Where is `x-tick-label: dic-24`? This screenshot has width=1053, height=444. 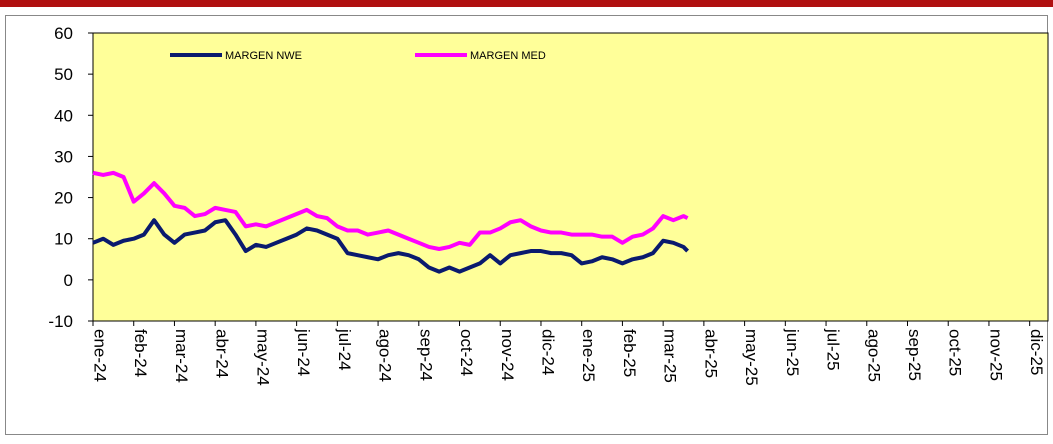
x-tick-label: dic-24 is located at coordinates (547, 352).